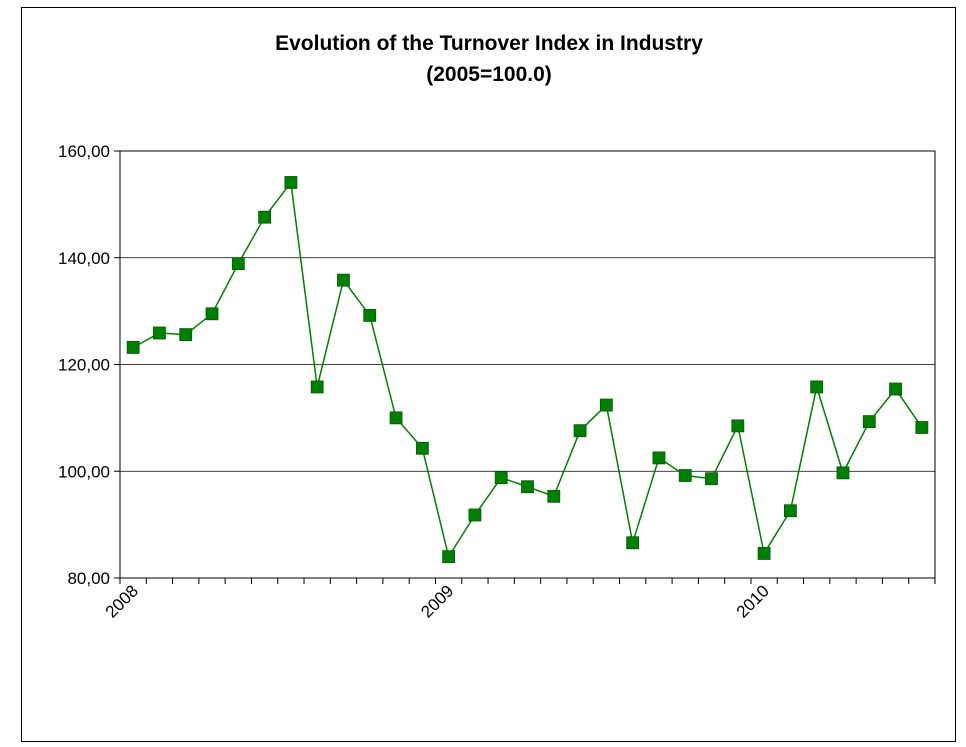 The width and height of the screenshot is (966, 747). I want to click on x-tick-label: 2009, so click(437, 601).